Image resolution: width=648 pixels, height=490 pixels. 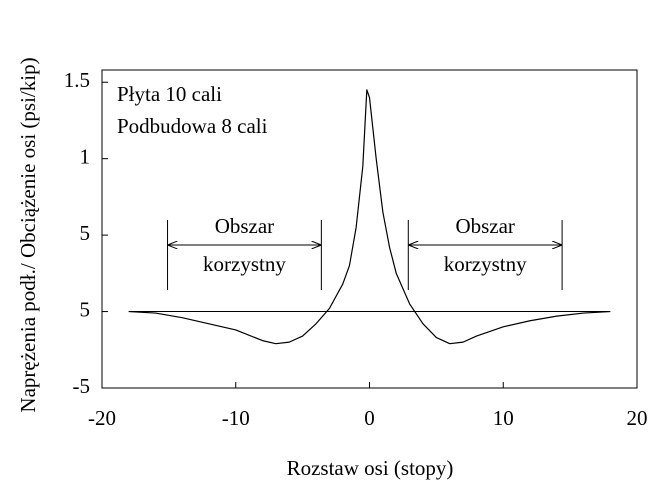 I want to click on annotation: Płyta 10 cali, so click(x=169, y=94).